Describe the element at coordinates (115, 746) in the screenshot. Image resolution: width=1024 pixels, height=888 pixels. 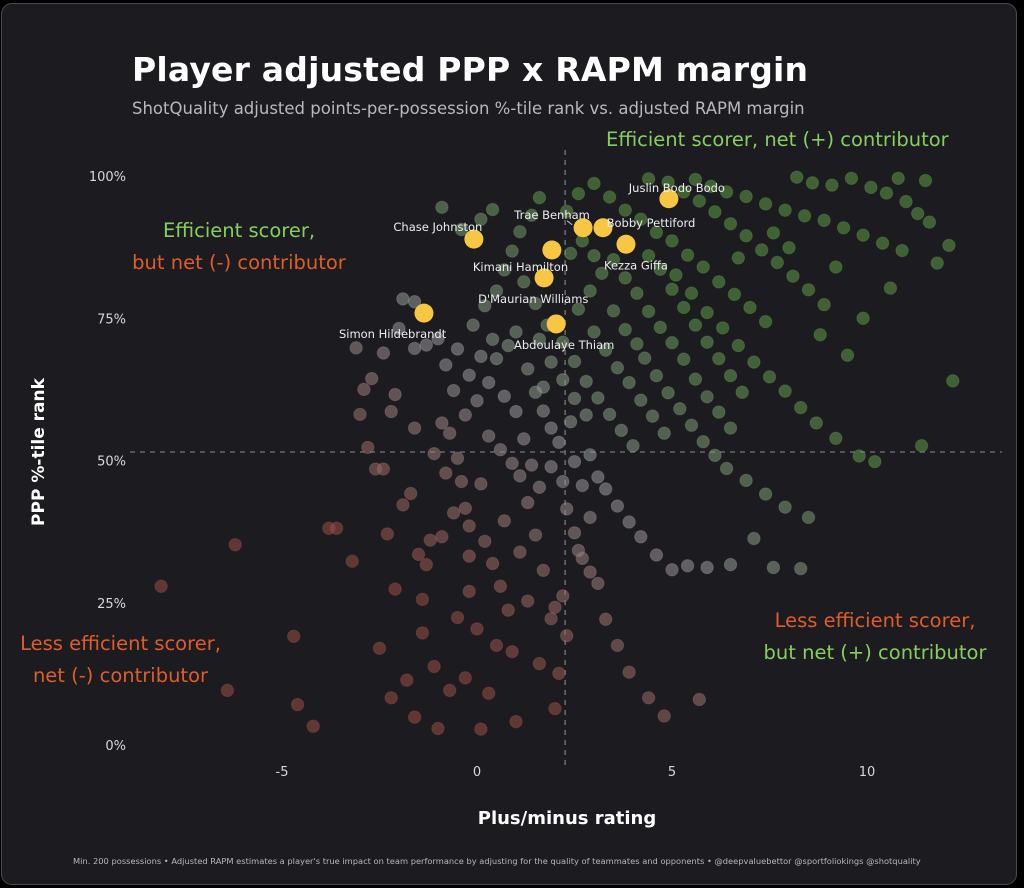
I see `y-tick-label: 0%` at that location.